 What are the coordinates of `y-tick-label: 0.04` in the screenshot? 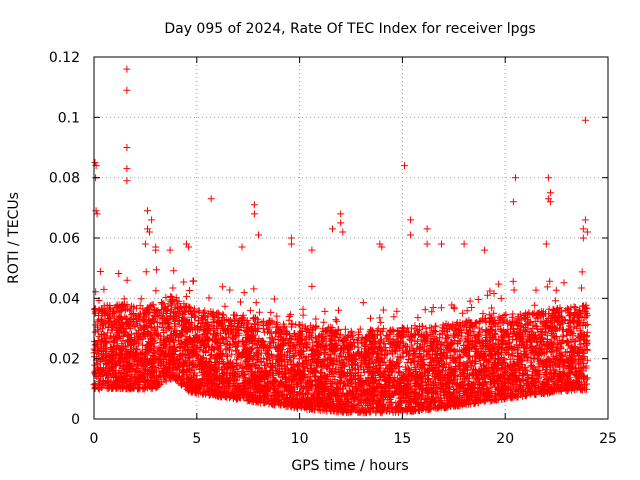 It's located at (64, 299).